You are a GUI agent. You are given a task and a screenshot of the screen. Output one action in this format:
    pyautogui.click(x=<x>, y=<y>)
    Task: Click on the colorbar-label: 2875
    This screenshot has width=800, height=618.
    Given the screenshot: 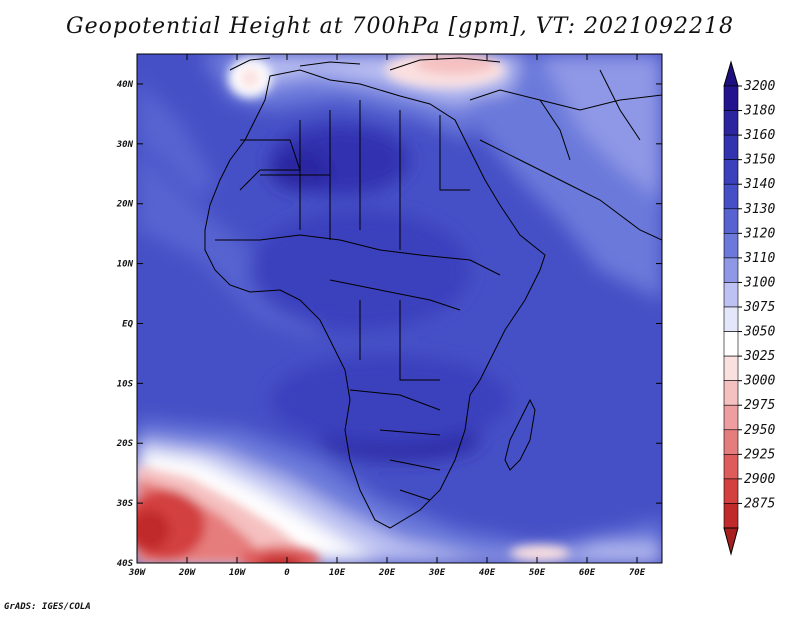 What is the action you would take?
    pyautogui.click(x=759, y=503)
    